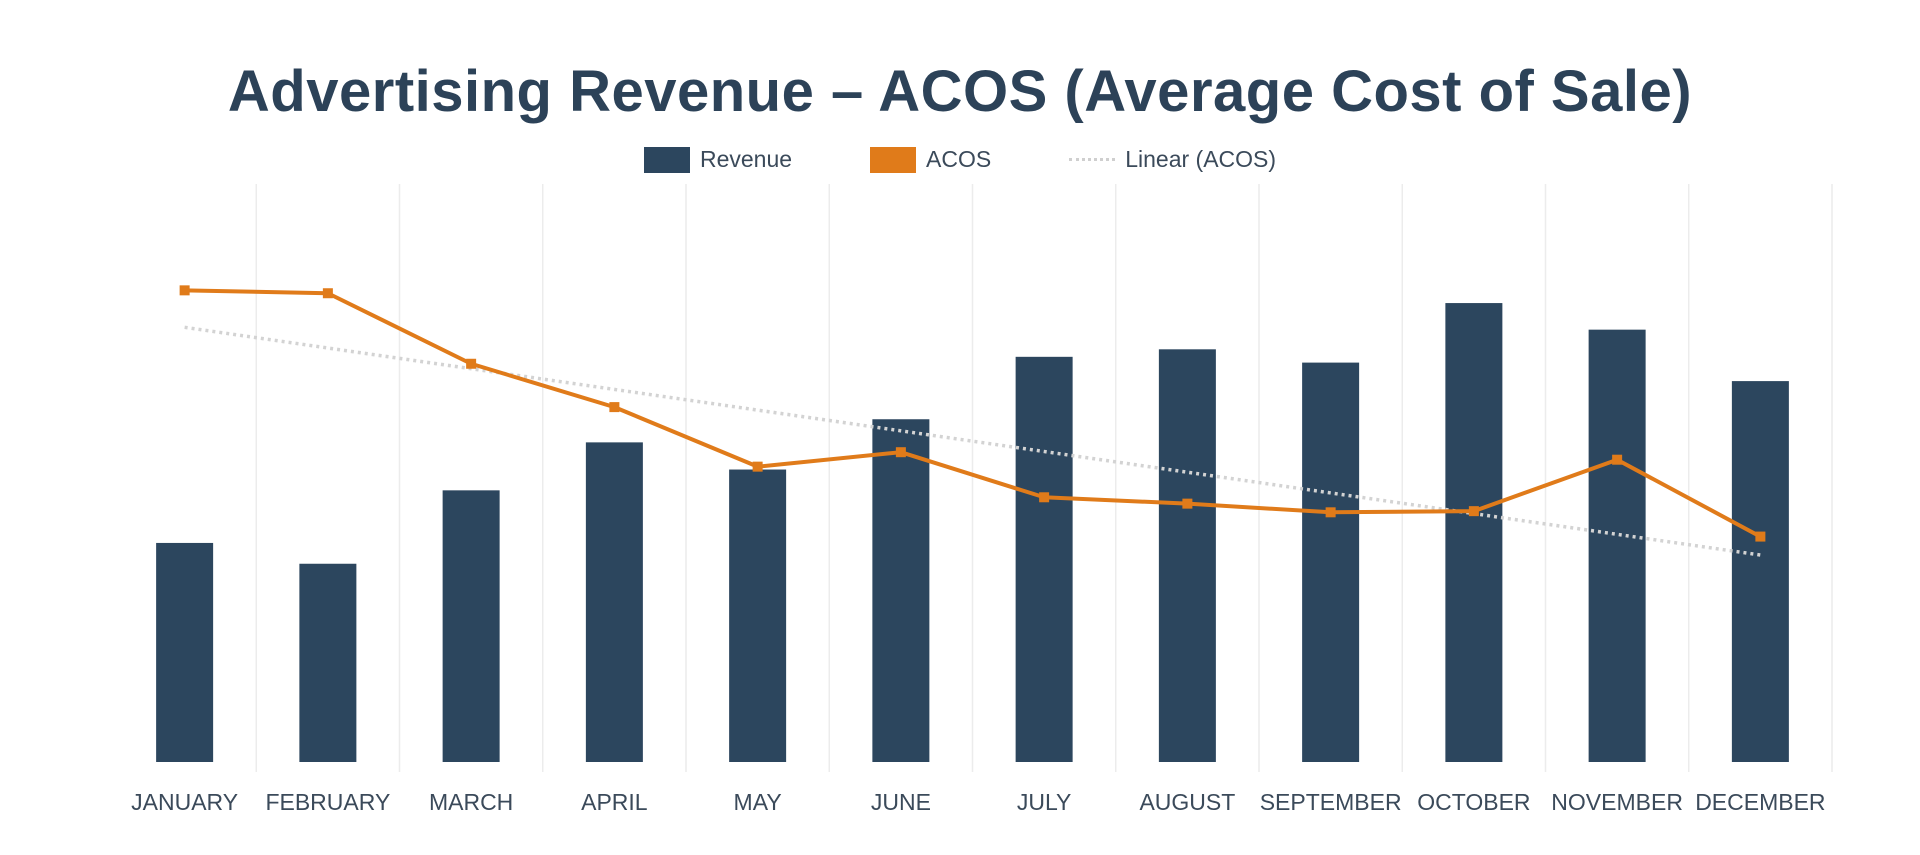 This screenshot has height=855, width=1920. I want to click on marker-acos-august, so click(1187, 503).